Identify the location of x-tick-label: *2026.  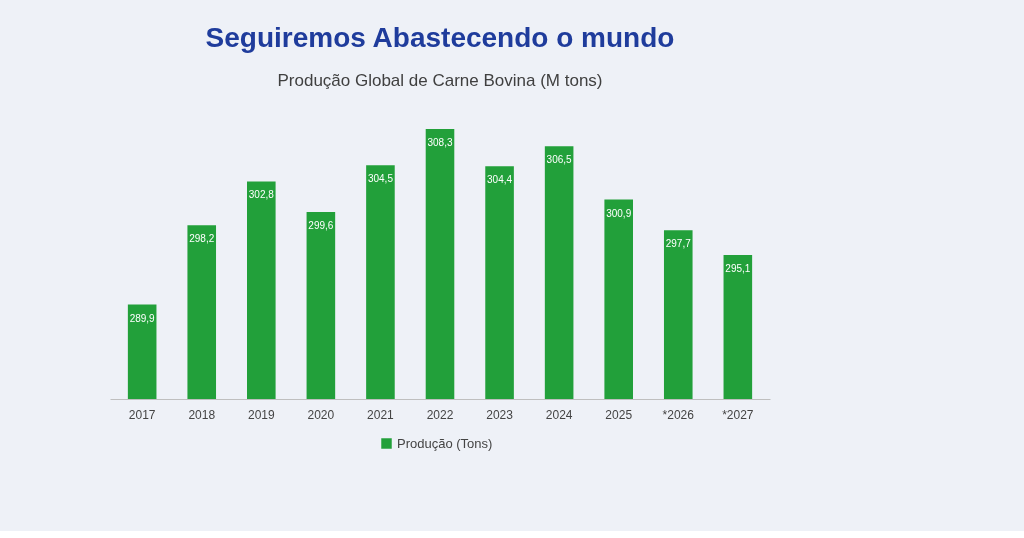
(678, 414).